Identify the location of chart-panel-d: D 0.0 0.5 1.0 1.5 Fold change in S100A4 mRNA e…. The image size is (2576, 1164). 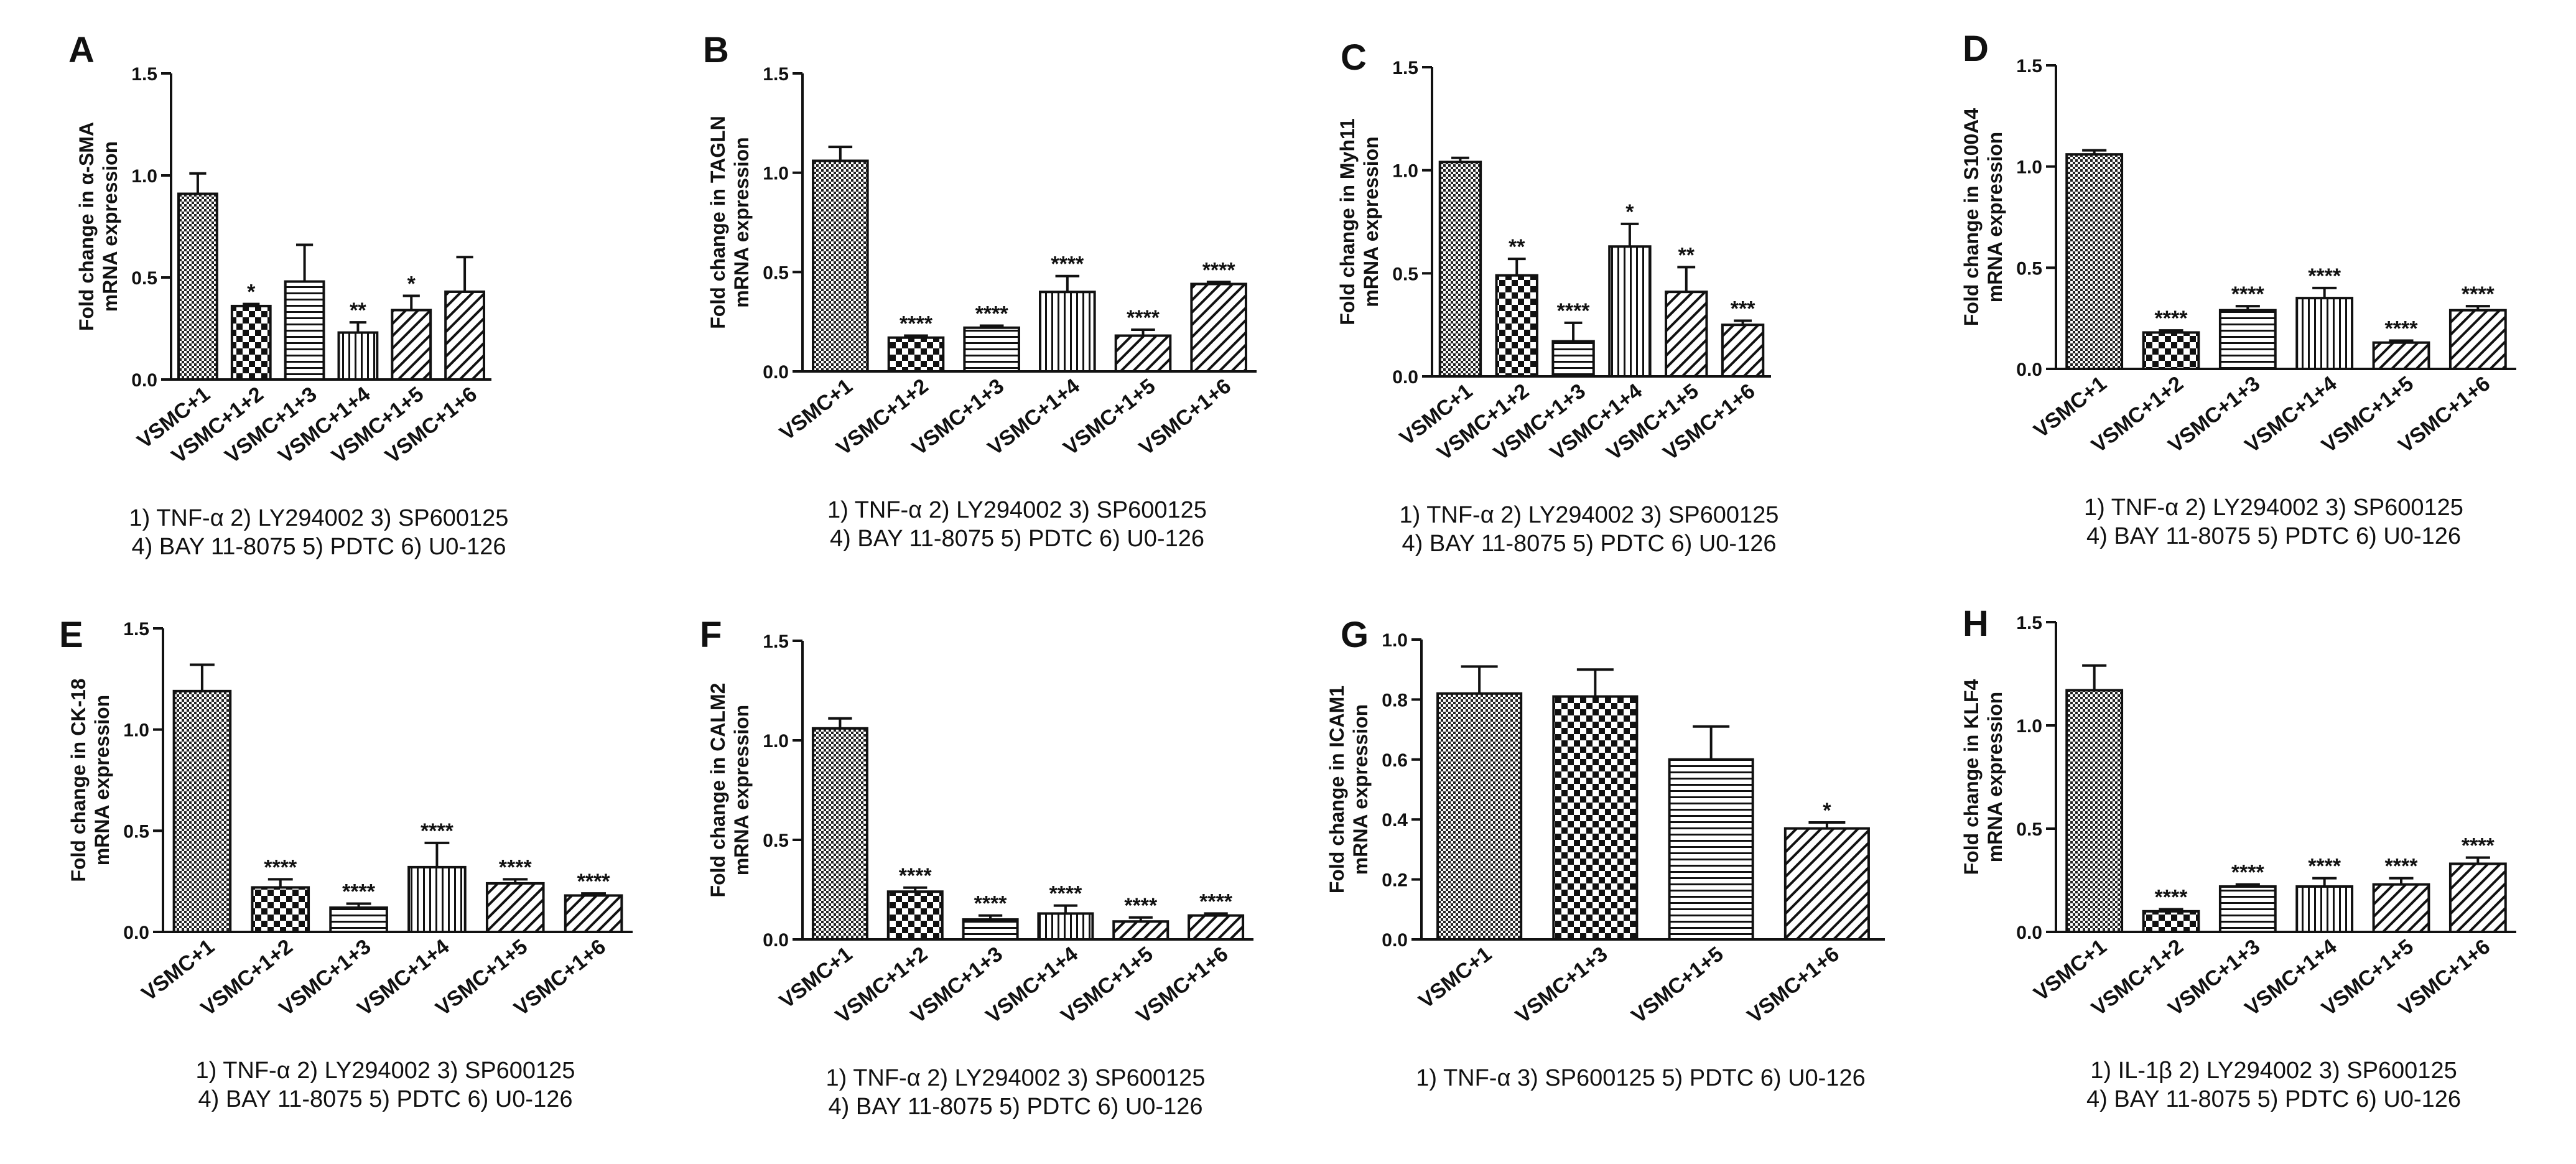
(2238, 289).